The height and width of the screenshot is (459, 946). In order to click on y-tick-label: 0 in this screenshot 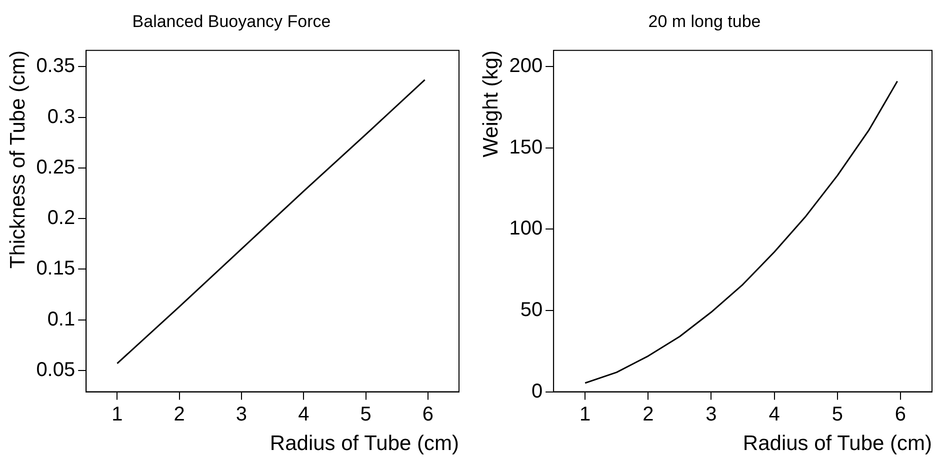, I will do `click(537, 391)`.